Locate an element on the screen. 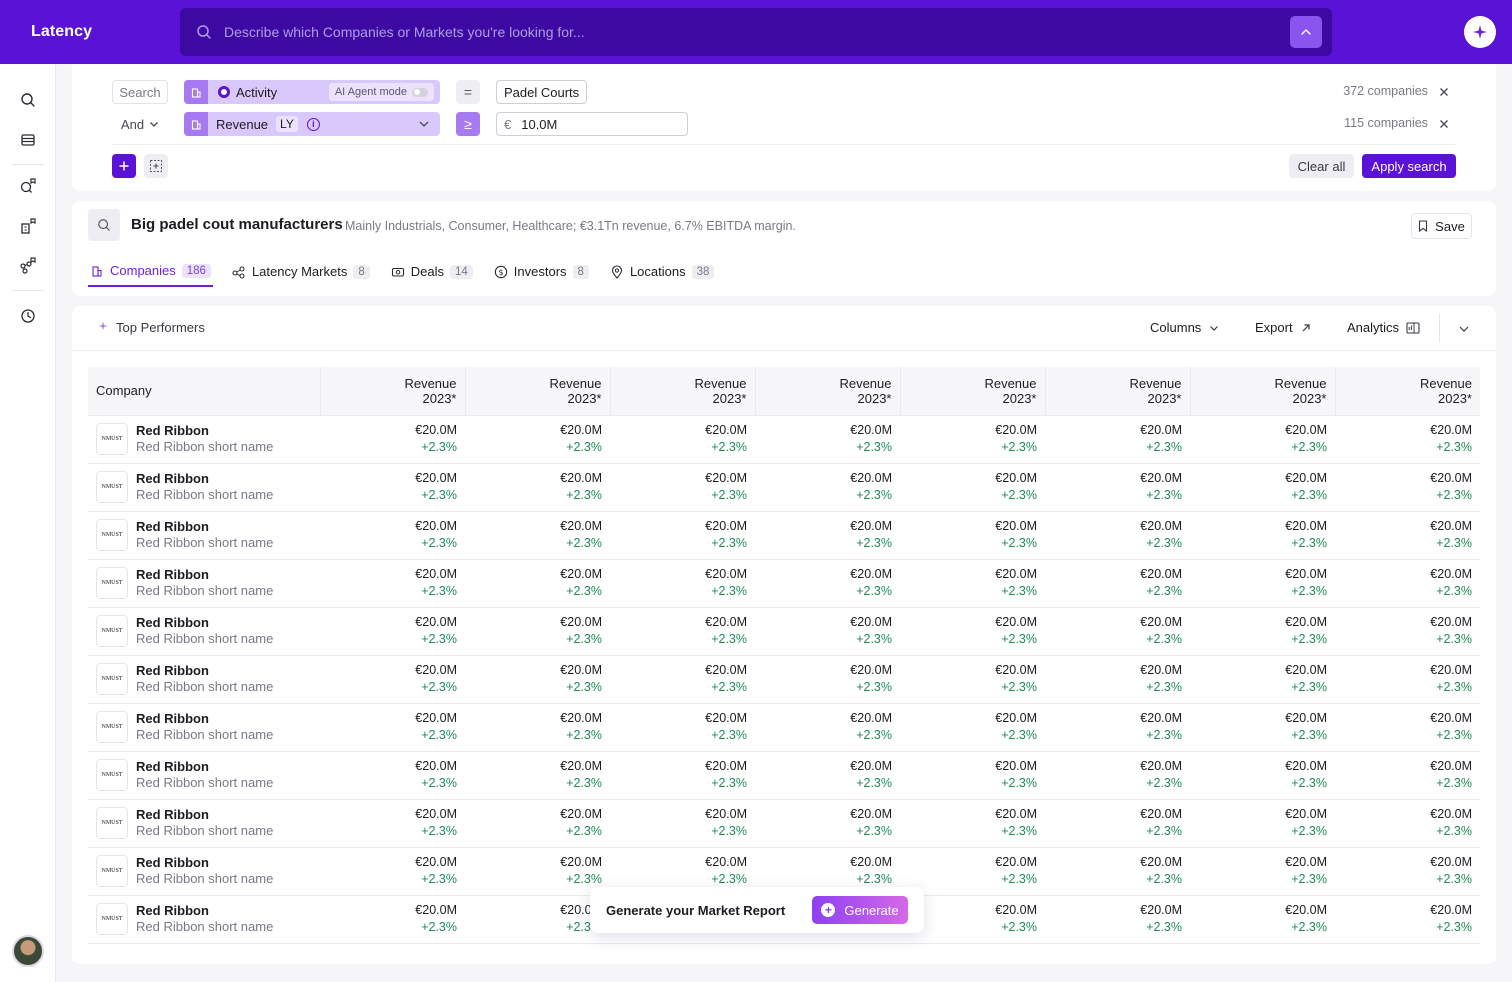  sidebar-network-icon is located at coordinates (28, 265).